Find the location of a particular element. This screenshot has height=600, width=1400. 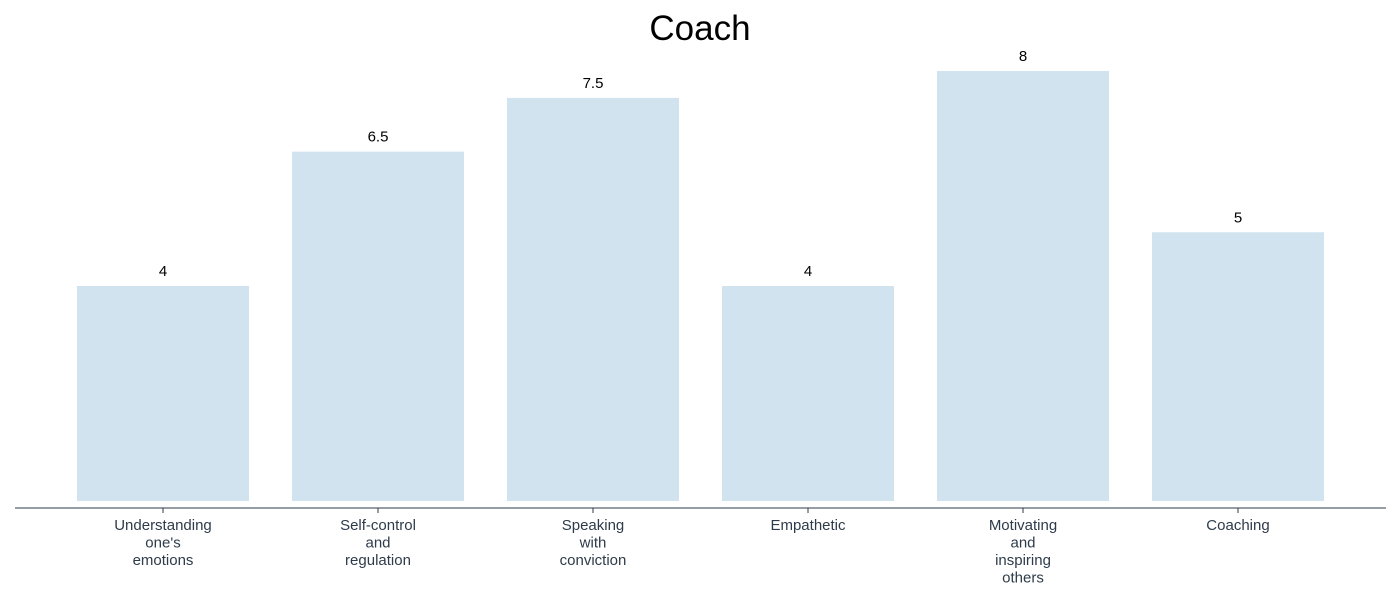

x-tick-label-1: Self-control and regulation is located at coordinates (378, 543).